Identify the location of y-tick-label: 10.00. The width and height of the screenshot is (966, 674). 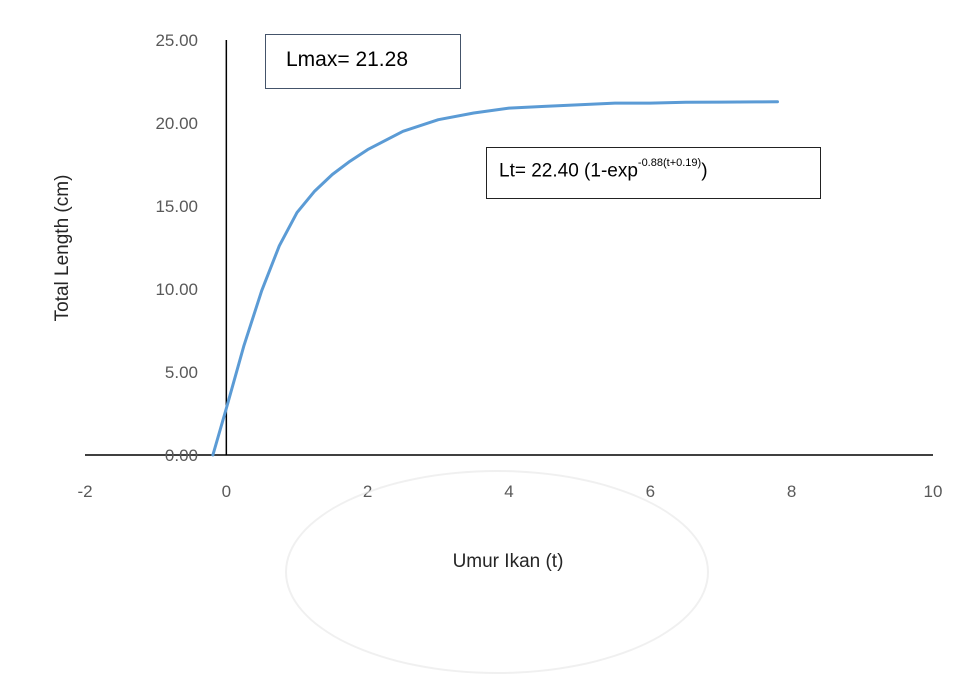
(176, 289).